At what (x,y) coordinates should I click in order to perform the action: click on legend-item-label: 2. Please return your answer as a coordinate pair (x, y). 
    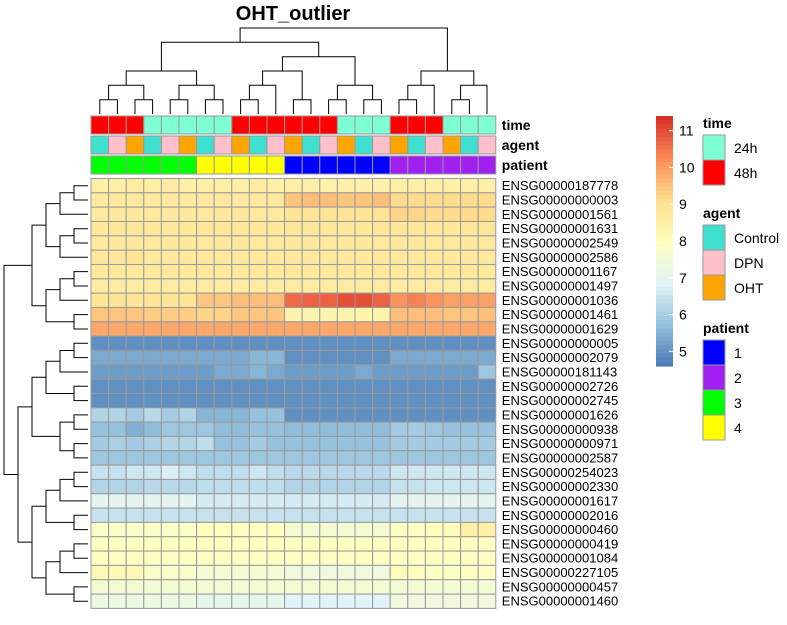
    Looking at the image, I should click on (738, 378).